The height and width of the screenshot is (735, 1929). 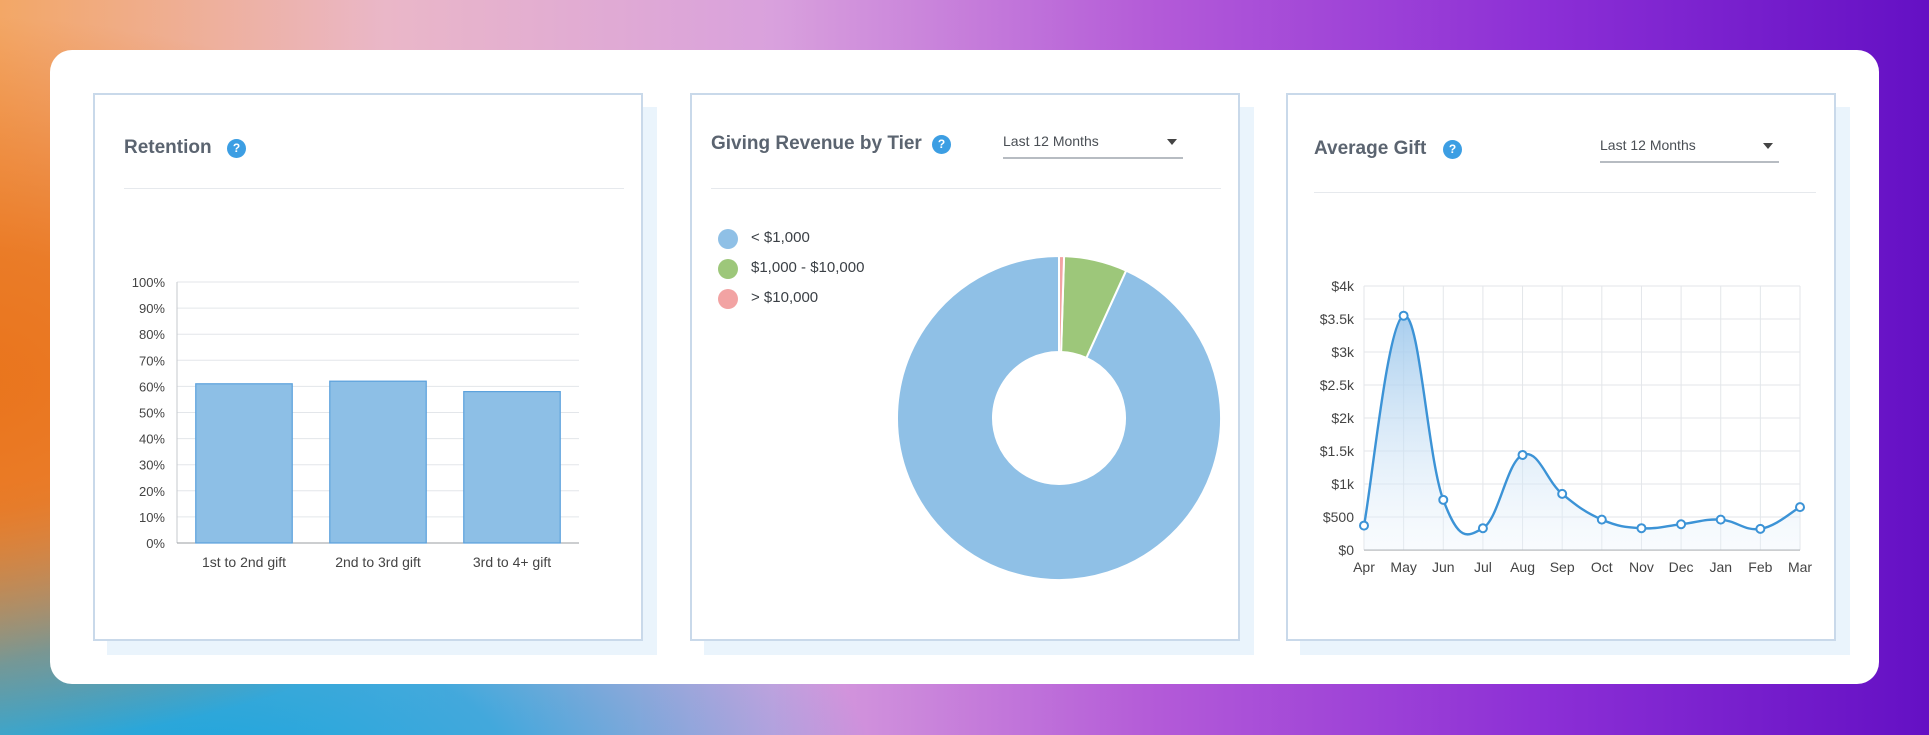 What do you see at coordinates (1343, 286) in the screenshot?
I see `y-tick-label: $4k` at bounding box center [1343, 286].